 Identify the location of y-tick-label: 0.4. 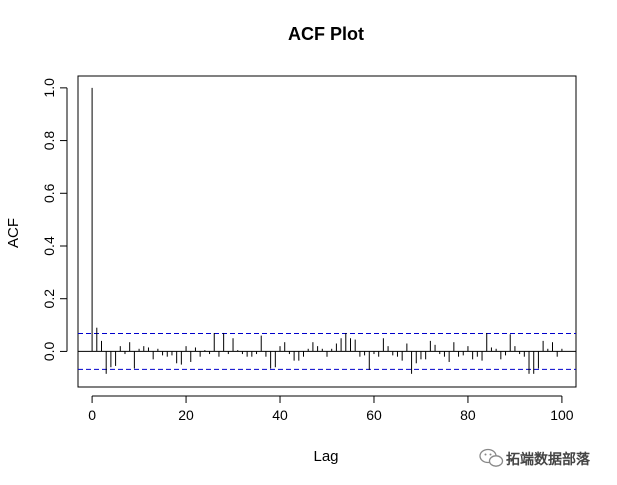
(49, 246).